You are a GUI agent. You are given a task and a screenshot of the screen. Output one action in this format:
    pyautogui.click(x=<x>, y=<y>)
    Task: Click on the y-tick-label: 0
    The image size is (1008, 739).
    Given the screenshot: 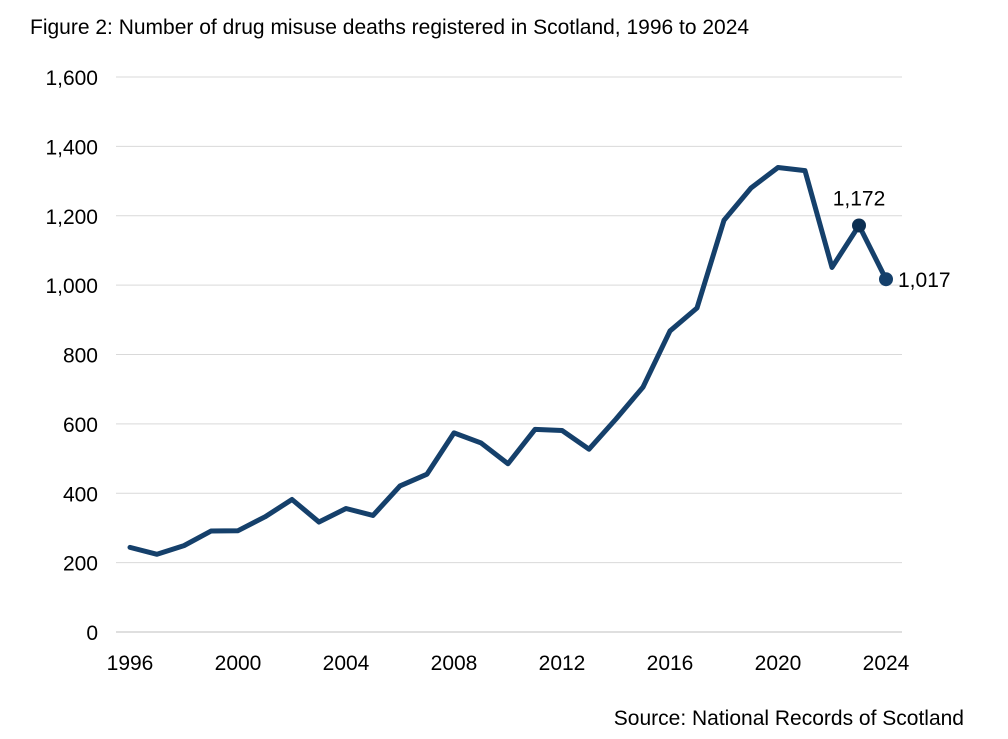 What is the action you would take?
    pyautogui.click(x=92, y=633)
    